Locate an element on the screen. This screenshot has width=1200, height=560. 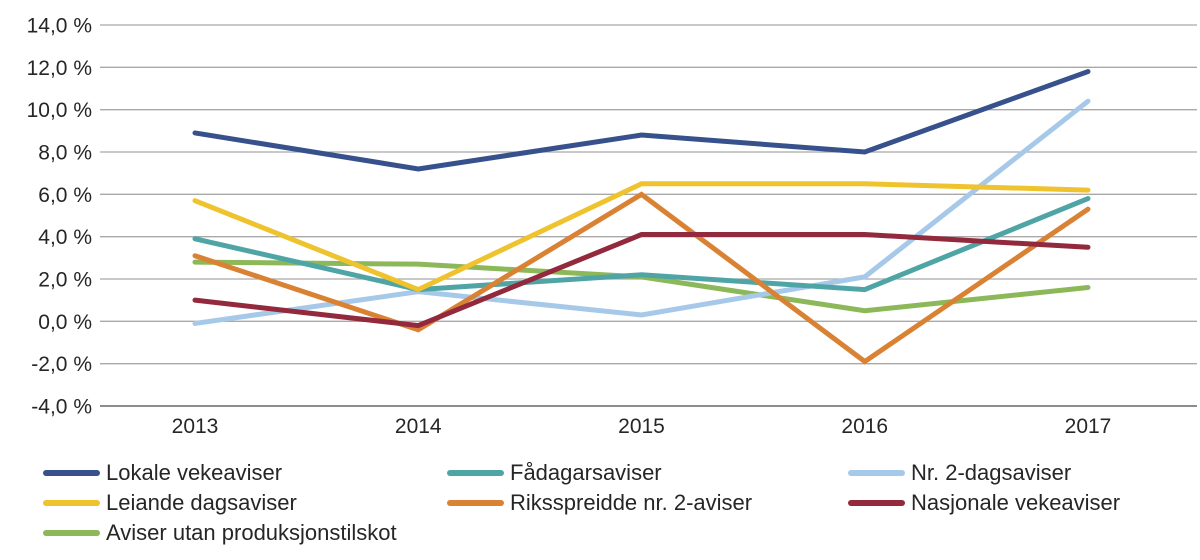
legend-item-1: Lokale vekeaviser is located at coordinates (245, 473).